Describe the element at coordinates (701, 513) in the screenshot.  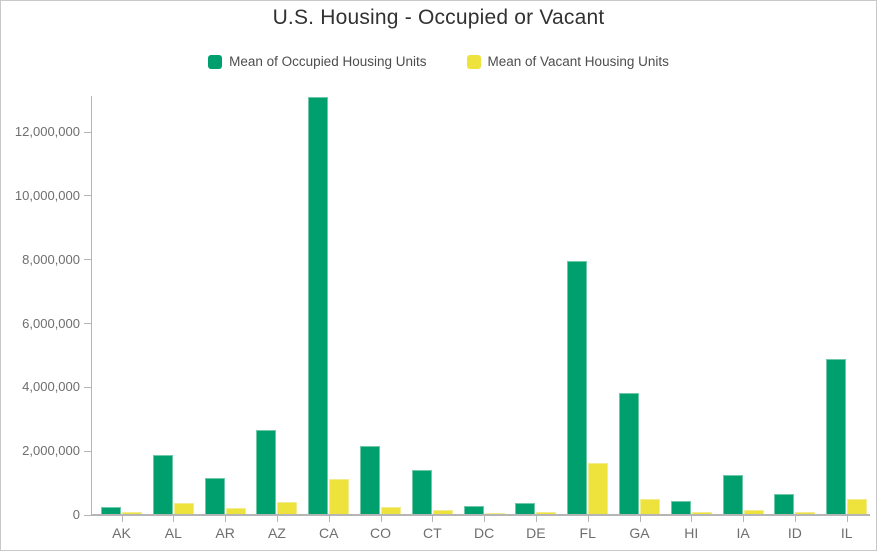
I see `bar-vacant-HI` at that location.